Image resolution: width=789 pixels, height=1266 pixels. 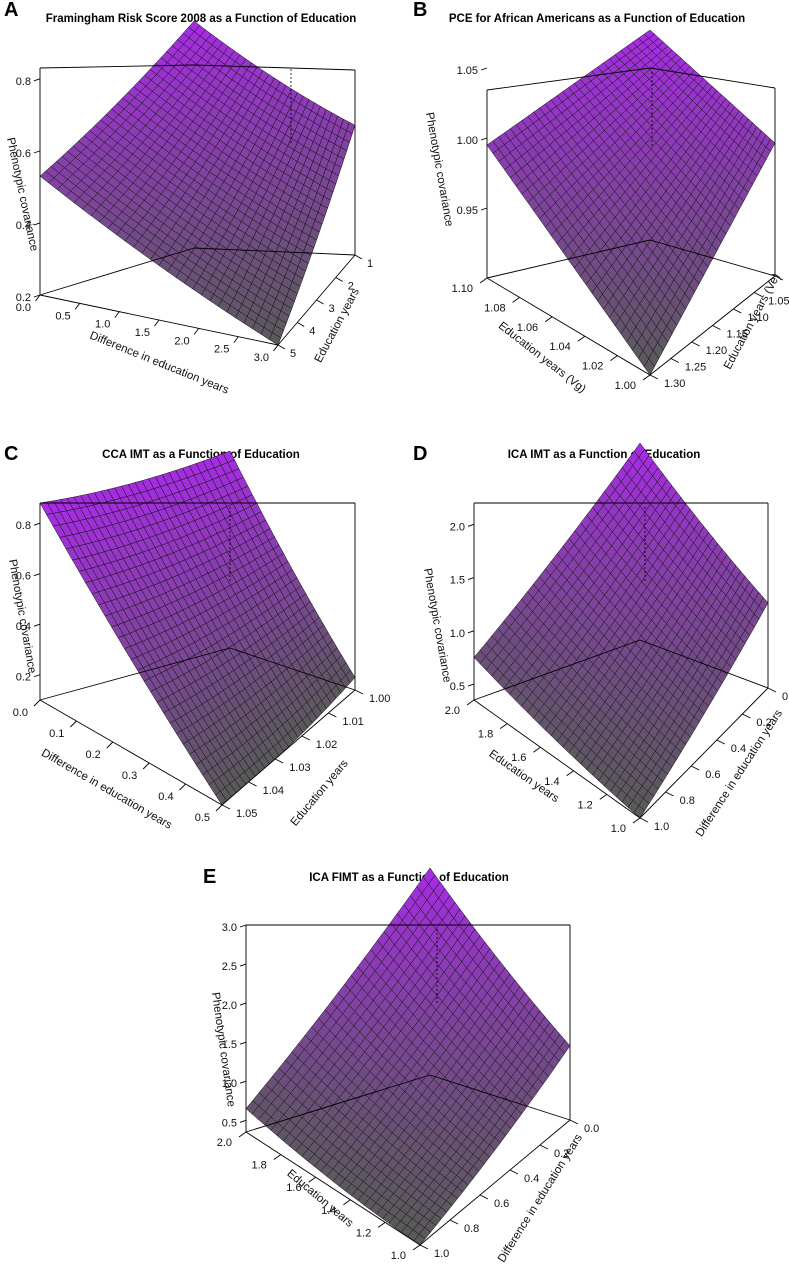 I want to click on axis2-tick-label: 0.0, so click(x=591, y=1129).